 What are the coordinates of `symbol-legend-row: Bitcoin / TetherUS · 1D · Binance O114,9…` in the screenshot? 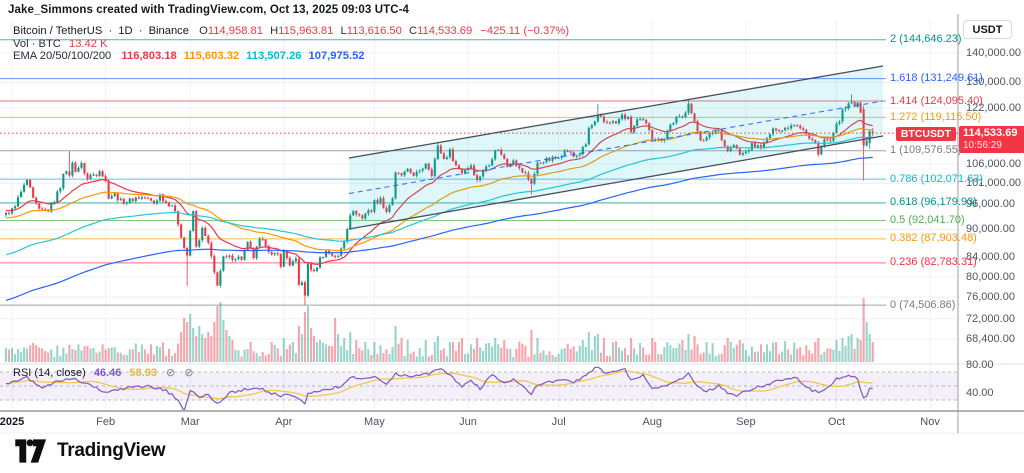 It's located at (291, 31).